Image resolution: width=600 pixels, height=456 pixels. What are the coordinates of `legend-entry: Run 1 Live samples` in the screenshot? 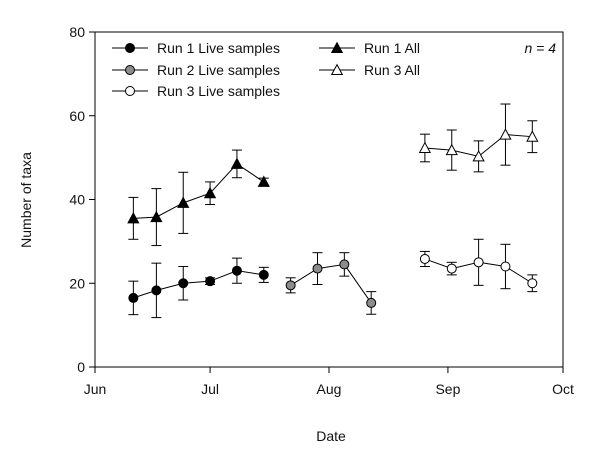 It's located at (196, 48).